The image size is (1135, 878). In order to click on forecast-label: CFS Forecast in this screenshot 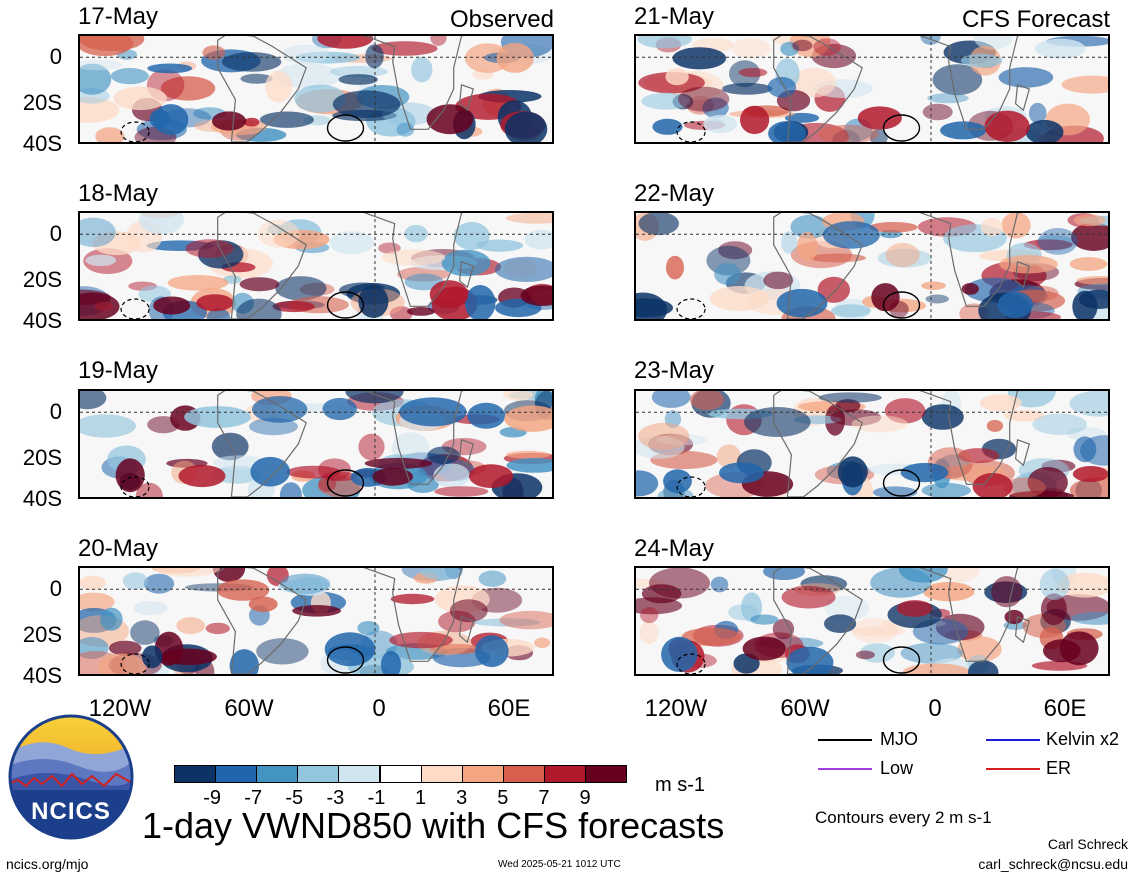, I will do `click(1035, 19)`.